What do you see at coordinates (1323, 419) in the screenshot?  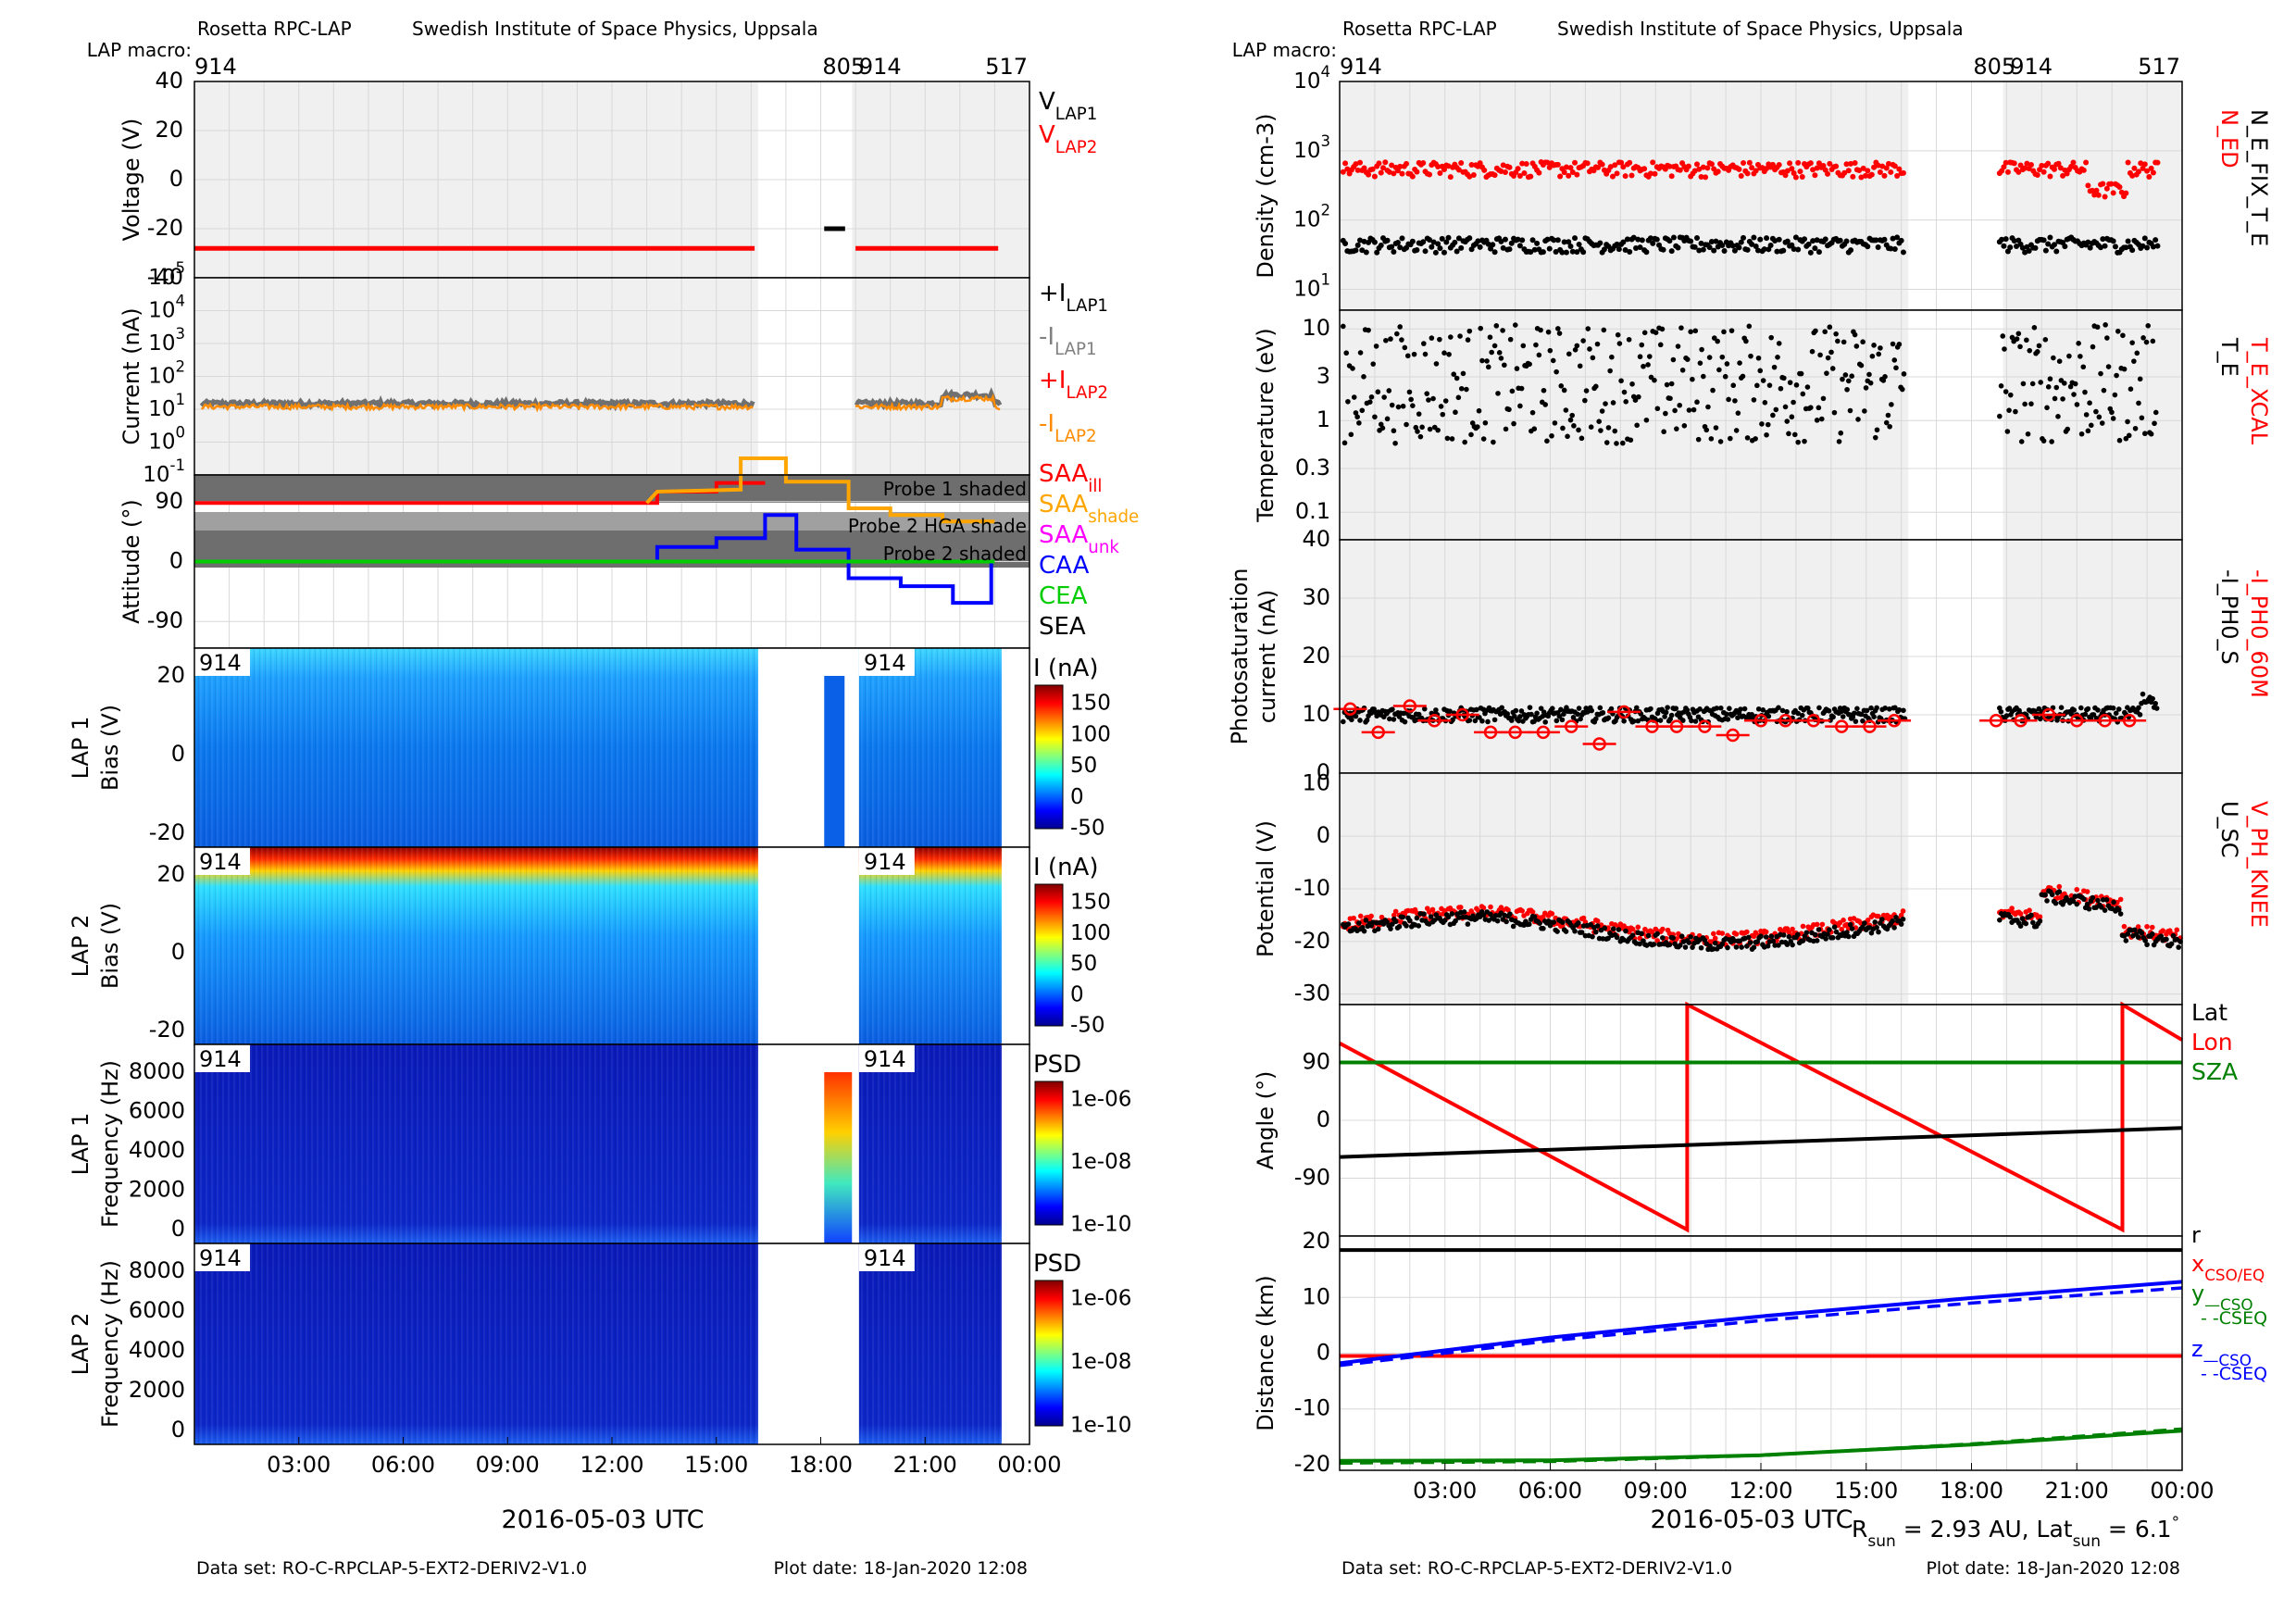 I see `temperature-ytick: 1` at bounding box center [1323, 419].